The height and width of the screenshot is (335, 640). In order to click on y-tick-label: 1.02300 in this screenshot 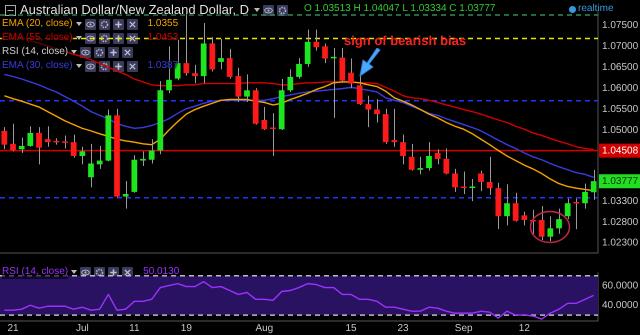, I will do `click(620, 243)`.